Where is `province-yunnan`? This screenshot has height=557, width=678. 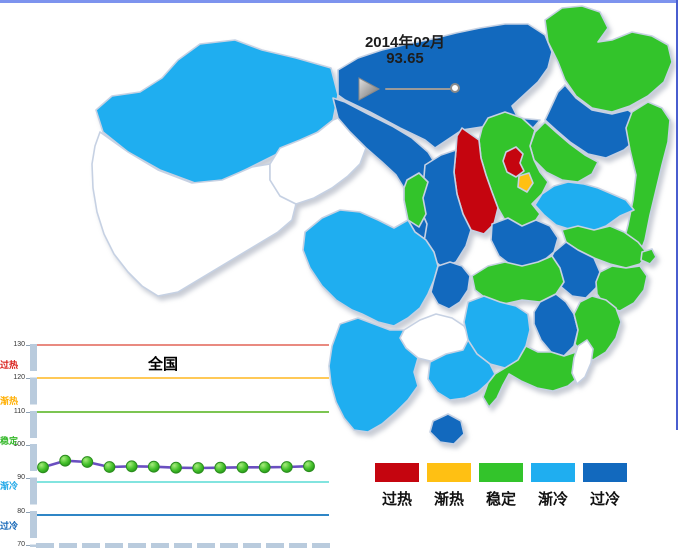
province-yunnan is located at coordinates (373, 375).